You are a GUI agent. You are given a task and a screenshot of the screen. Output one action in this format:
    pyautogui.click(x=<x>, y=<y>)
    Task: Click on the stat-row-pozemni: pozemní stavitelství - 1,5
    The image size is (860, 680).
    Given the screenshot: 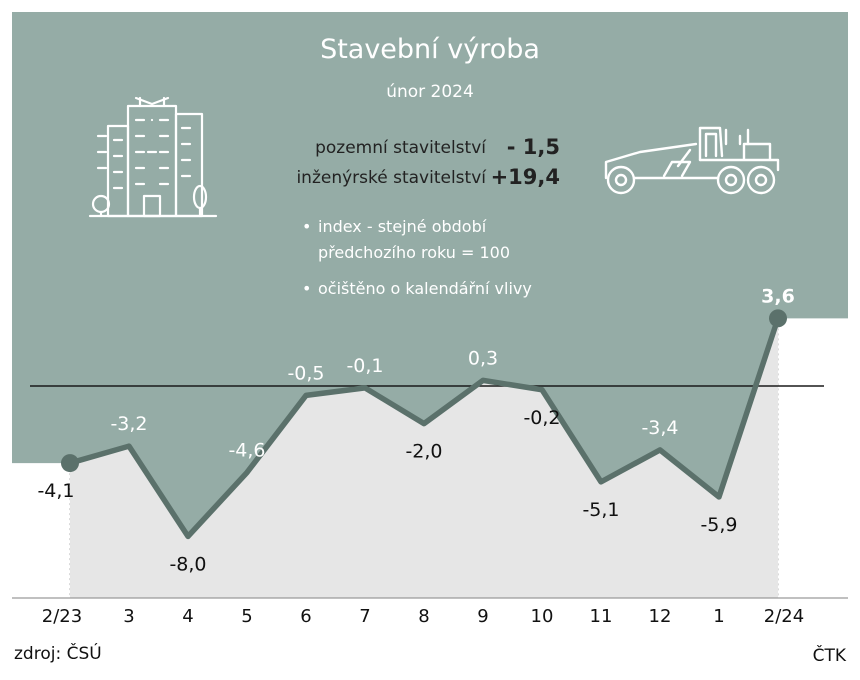 What is the action you would take?
    pyautogui.click(x=405, y=149)
    